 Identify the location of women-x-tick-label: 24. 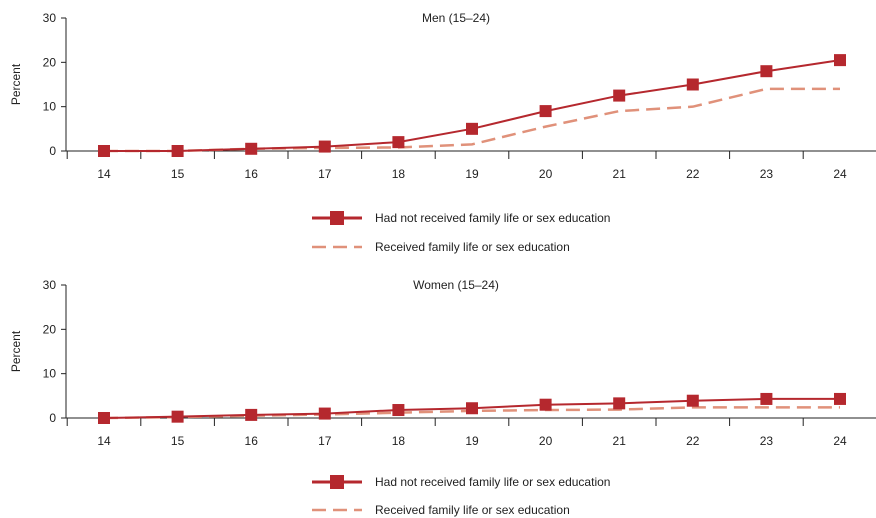
(840, 441).